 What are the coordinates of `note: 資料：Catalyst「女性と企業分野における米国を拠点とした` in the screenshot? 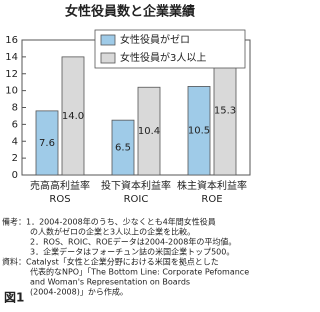 It's located at (110, 262).